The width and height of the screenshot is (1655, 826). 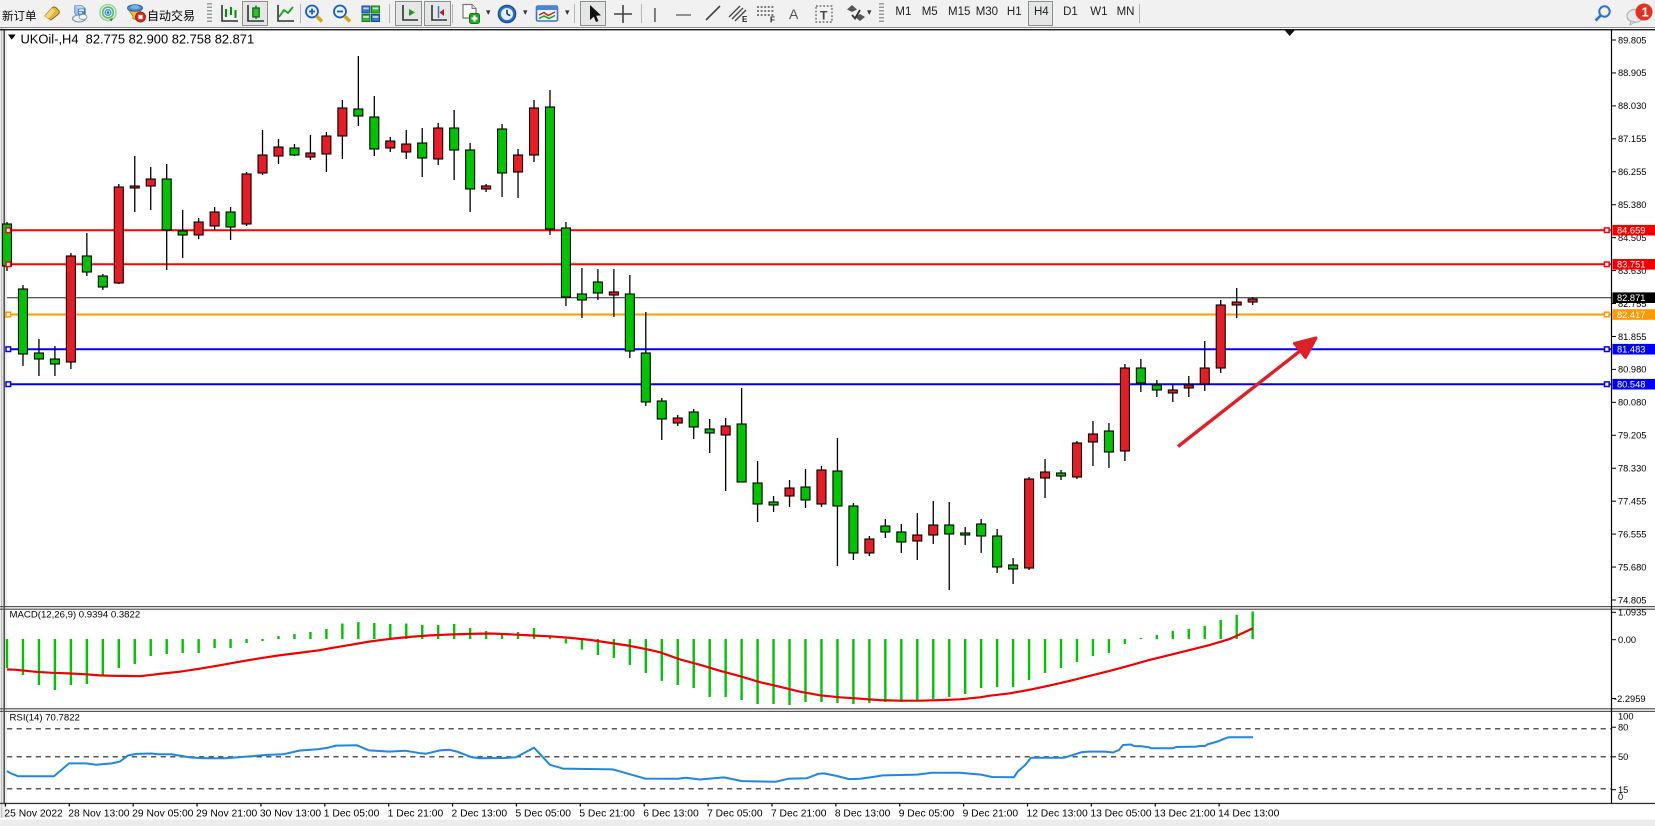 I want to click on svg-text: 12 Dec 13:00, so click(x=1057, y=814).